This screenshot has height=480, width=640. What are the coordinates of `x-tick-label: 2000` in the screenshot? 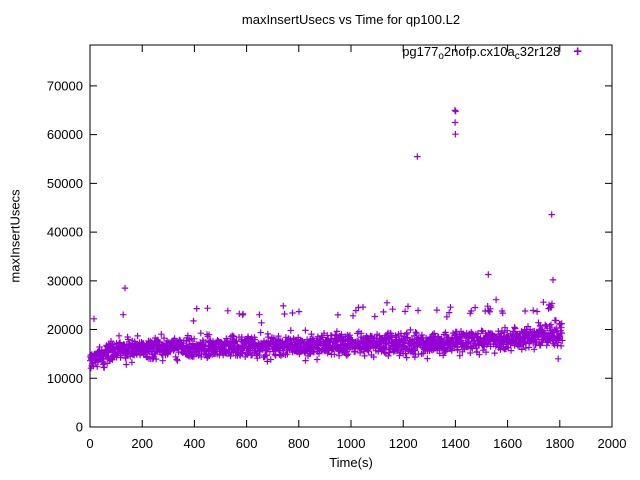 It's located at (612, 443).